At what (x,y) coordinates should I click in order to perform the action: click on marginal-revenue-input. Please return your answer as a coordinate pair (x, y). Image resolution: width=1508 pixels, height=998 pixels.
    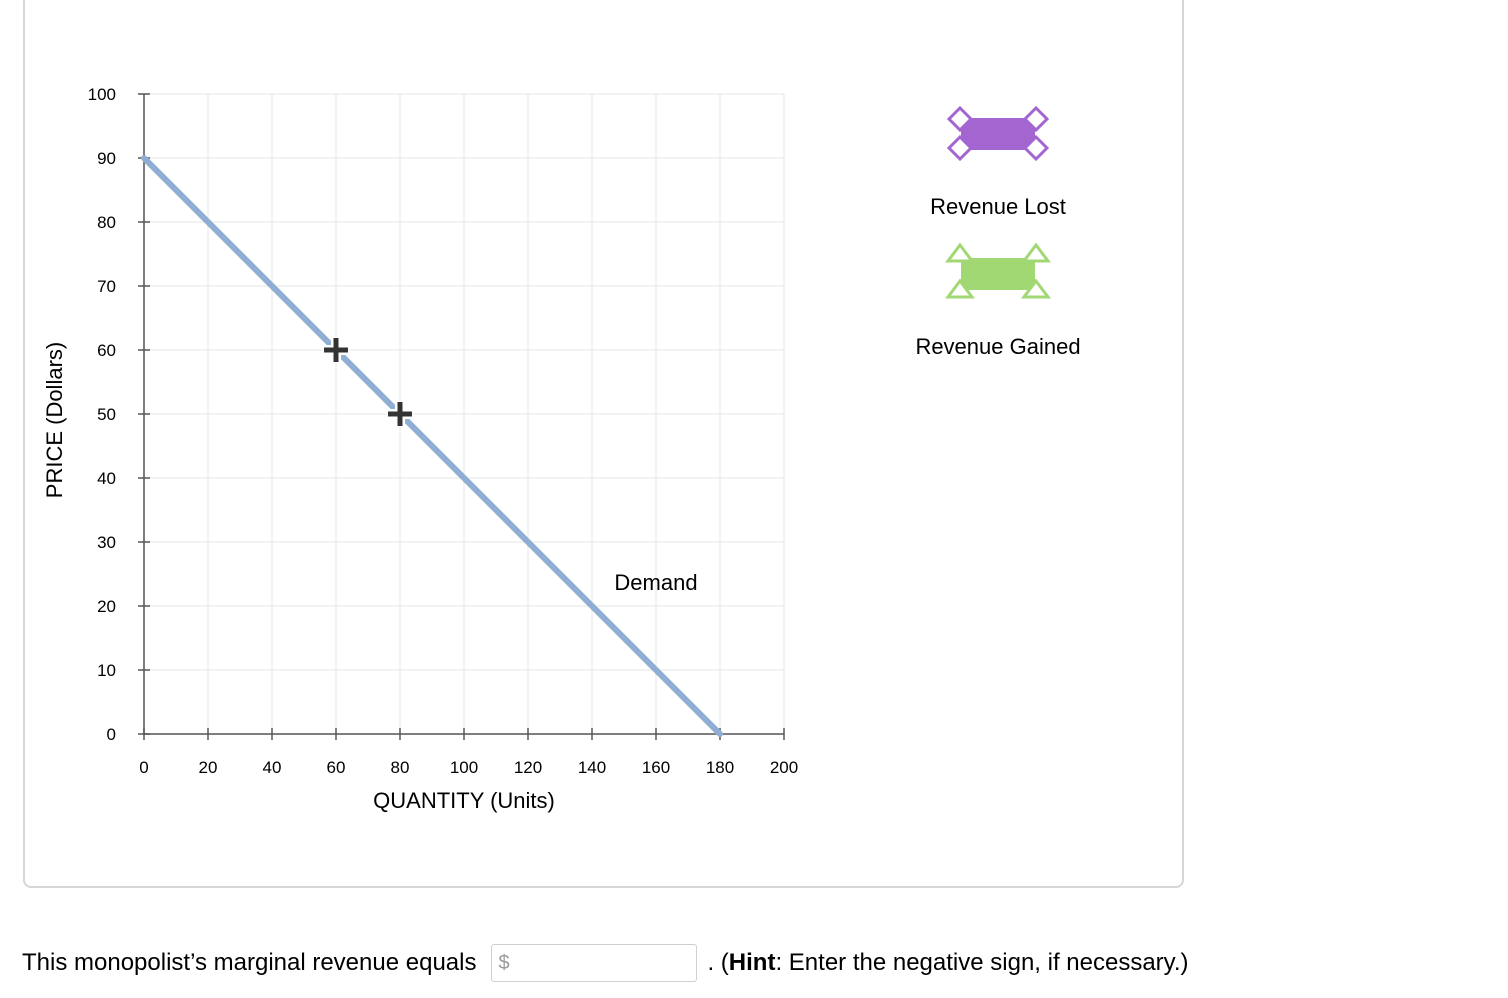
    Looking at the image, I should click on (598, 963).